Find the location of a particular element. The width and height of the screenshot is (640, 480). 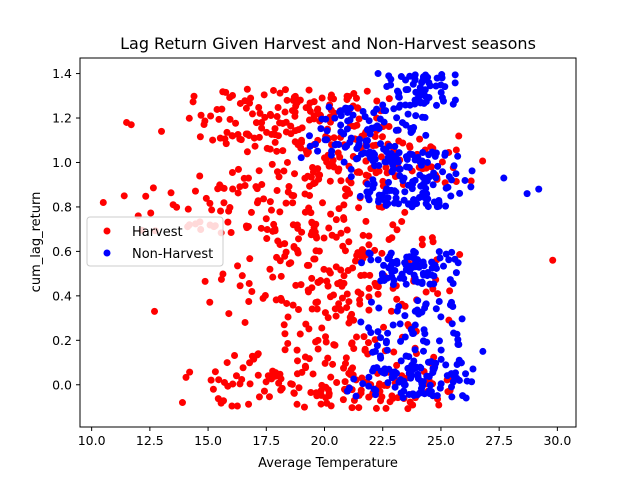

x-tick-label: 20.0 is located at coordinates (325, 440).